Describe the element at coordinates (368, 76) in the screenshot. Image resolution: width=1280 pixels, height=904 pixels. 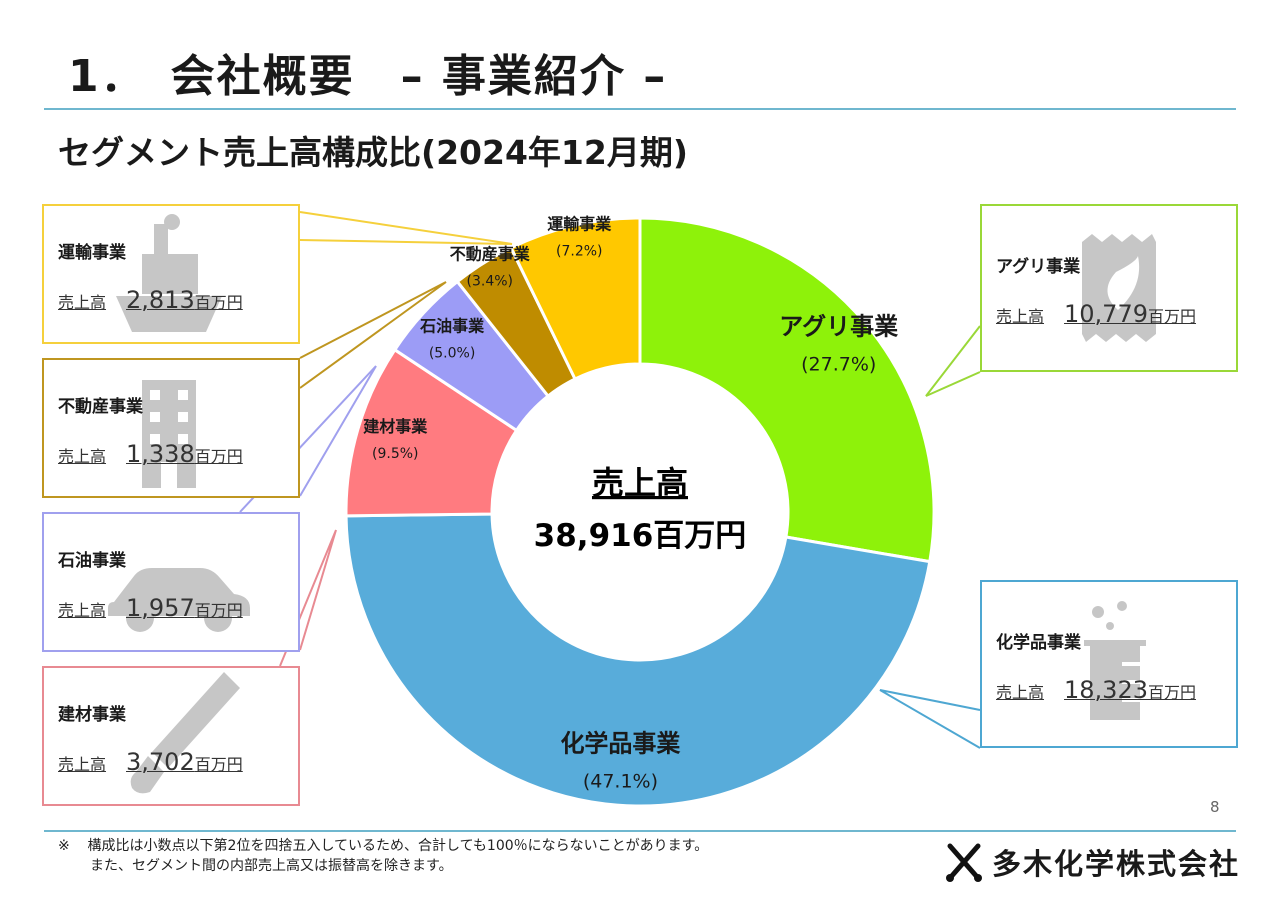
I see `page-title: 1． 会社概要 – 事業紹介 –` at that location.